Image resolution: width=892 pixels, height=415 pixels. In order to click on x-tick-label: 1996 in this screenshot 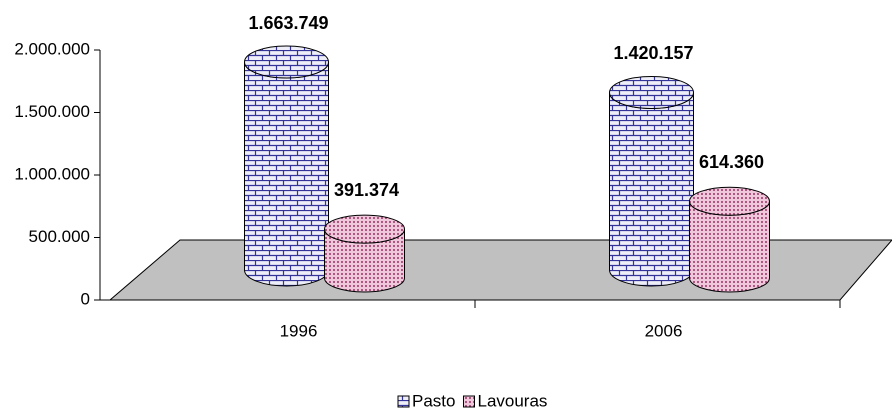, I will do `click(299, 330)`.